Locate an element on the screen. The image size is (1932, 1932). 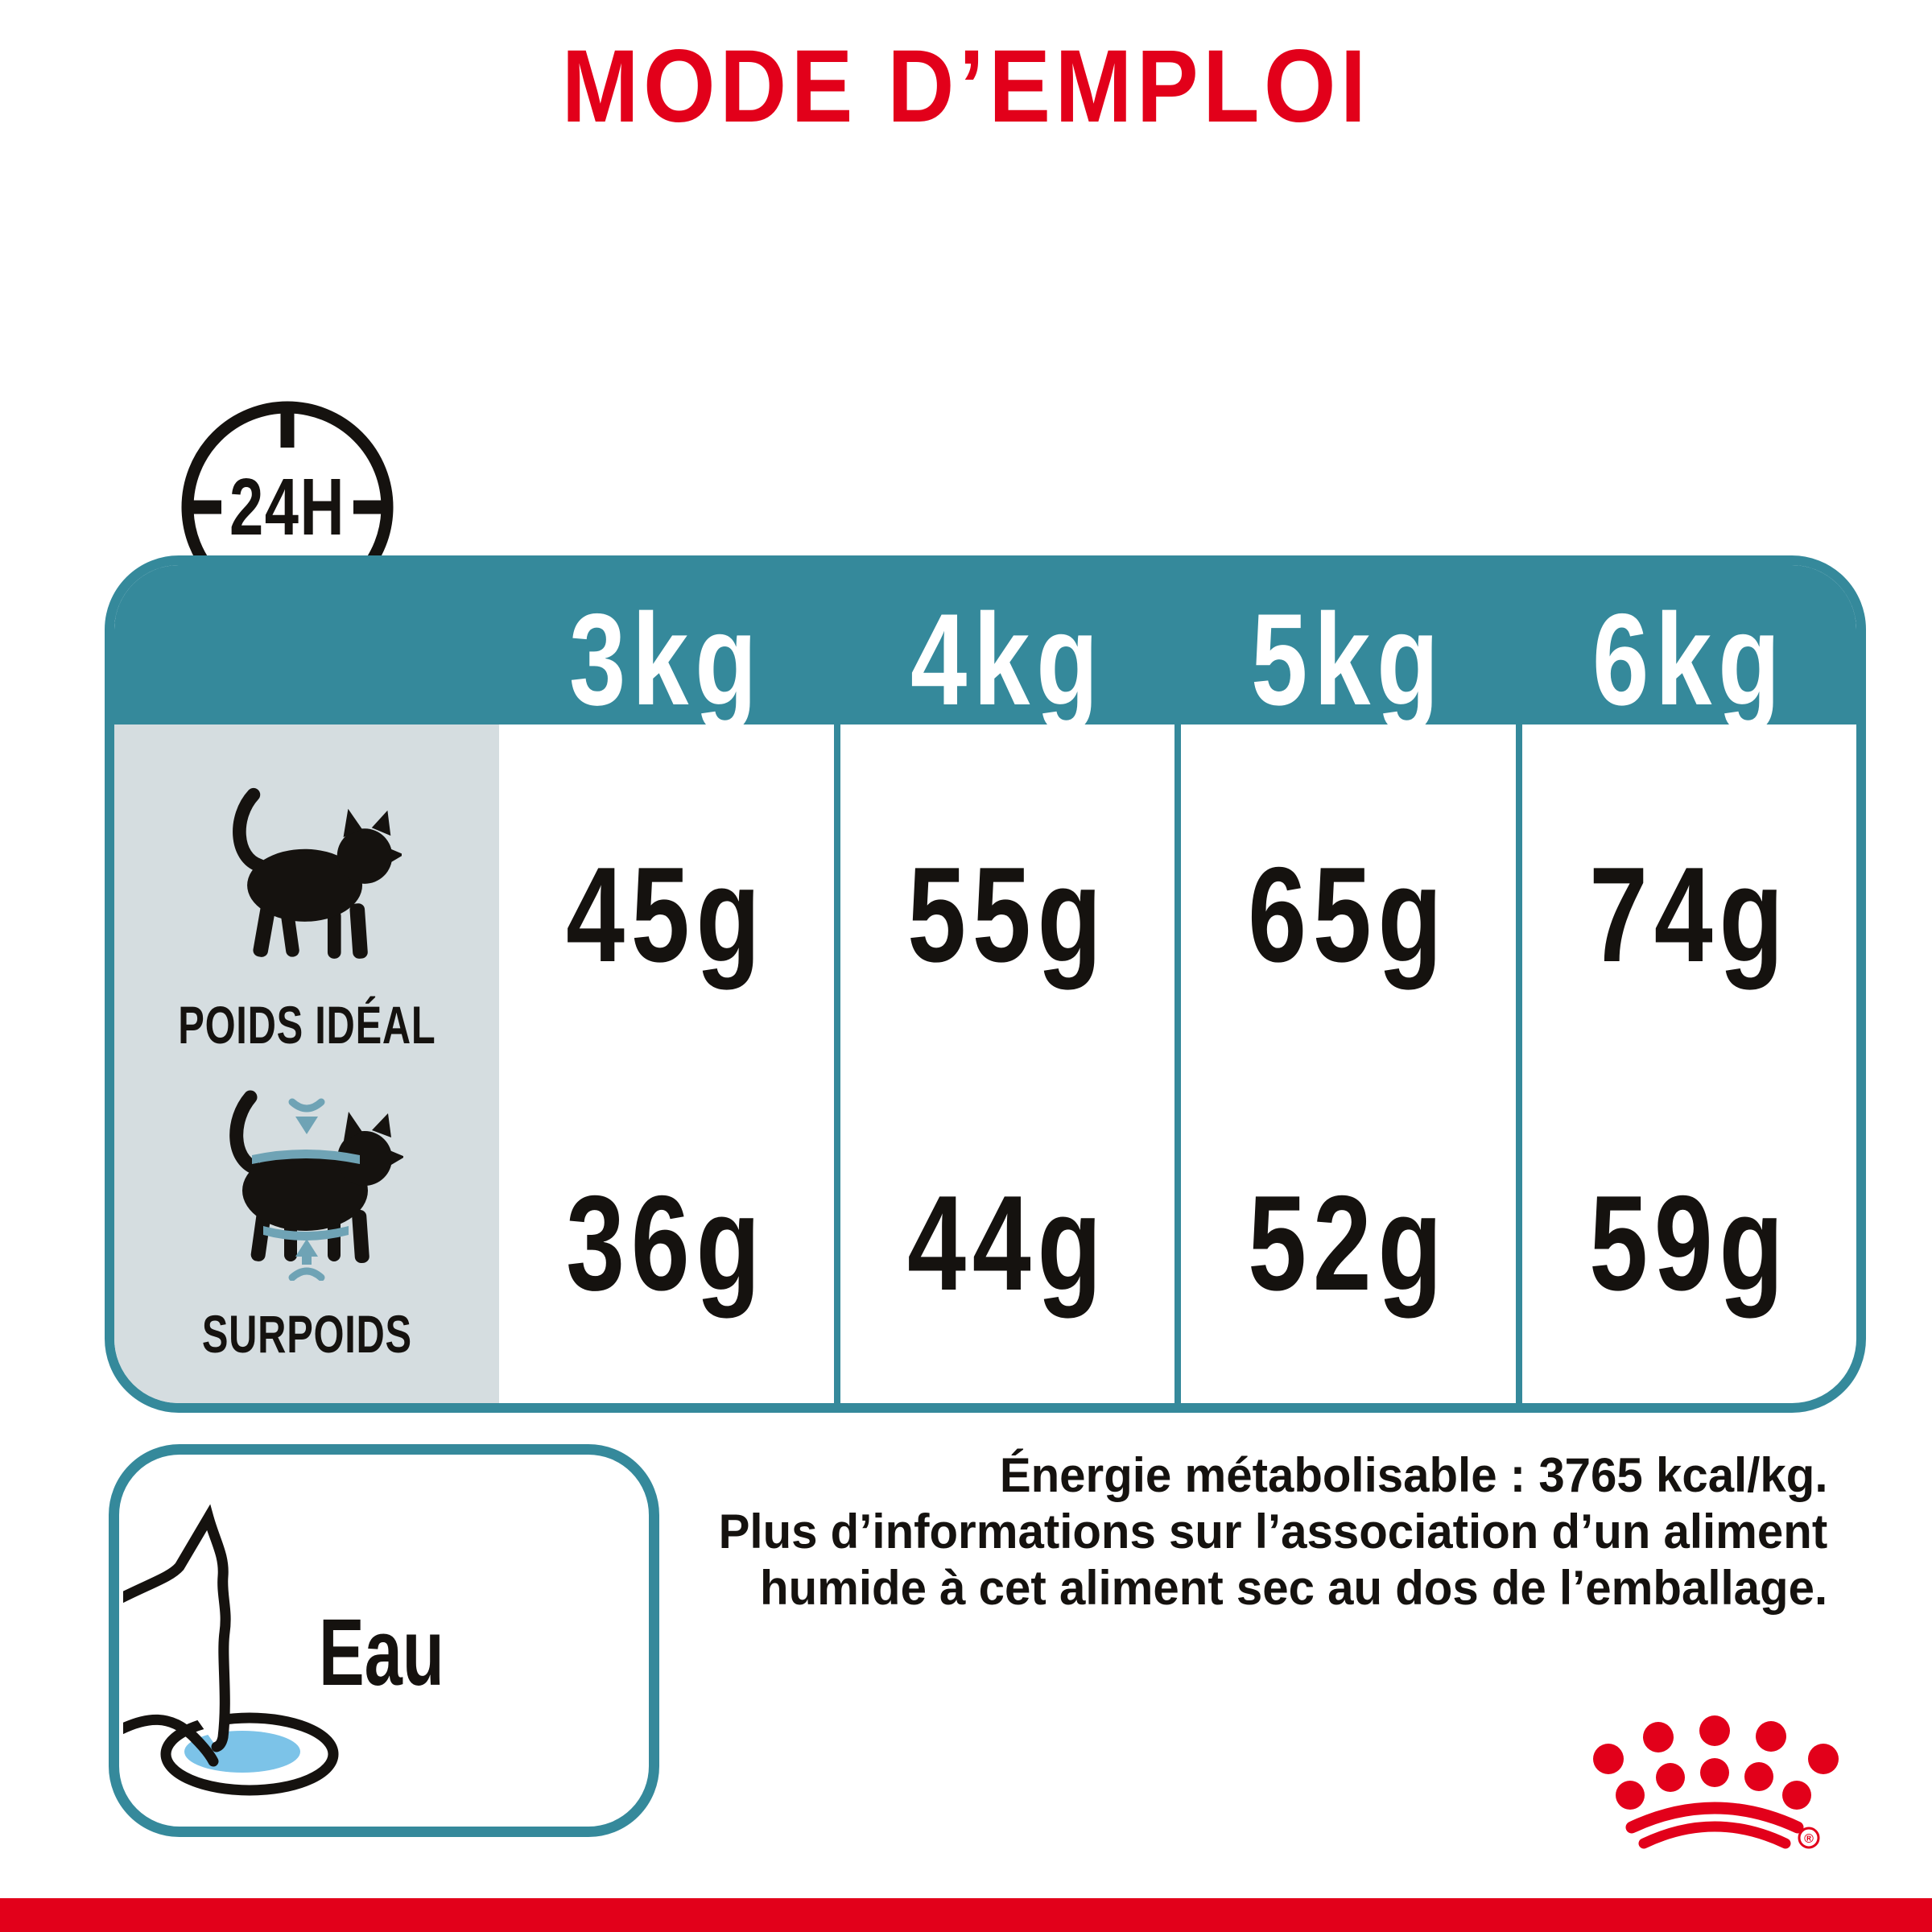
weight-header-label: 3kg is located at coordinates (666, 660).